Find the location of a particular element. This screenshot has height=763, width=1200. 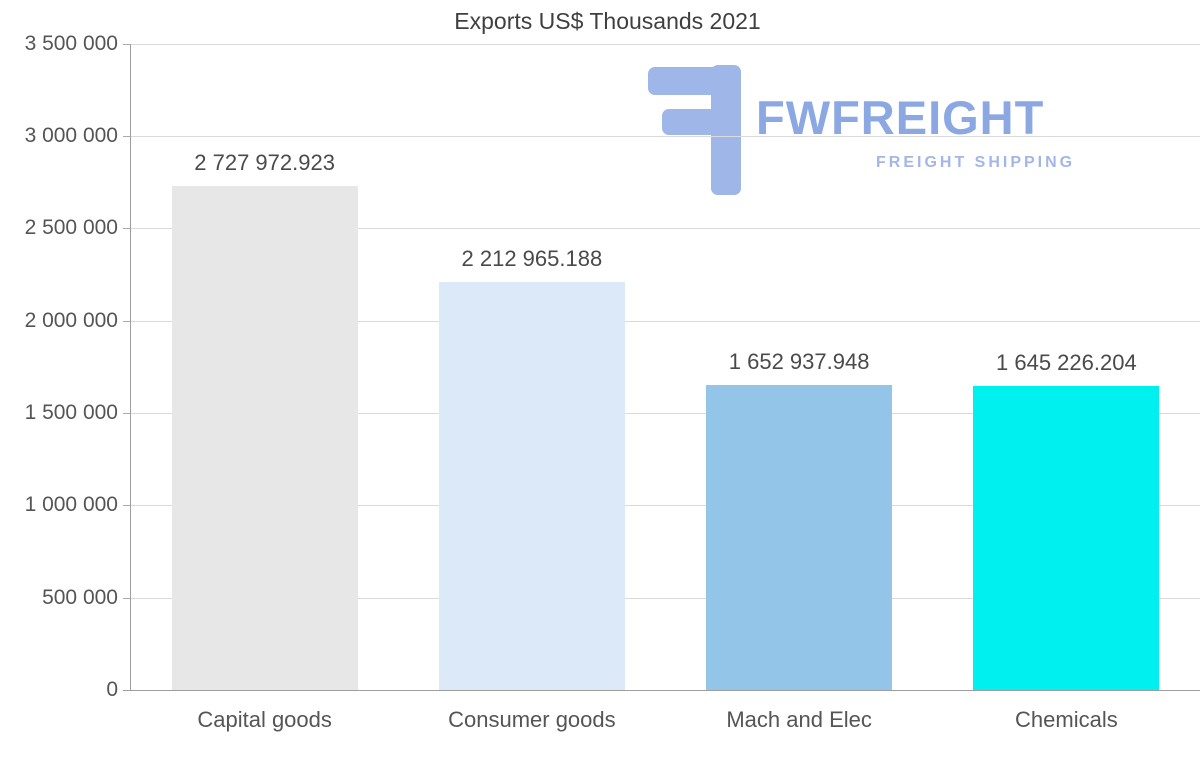

brand-tagline: FREIGHT SHIPPING is located at coordinates (976, 162).